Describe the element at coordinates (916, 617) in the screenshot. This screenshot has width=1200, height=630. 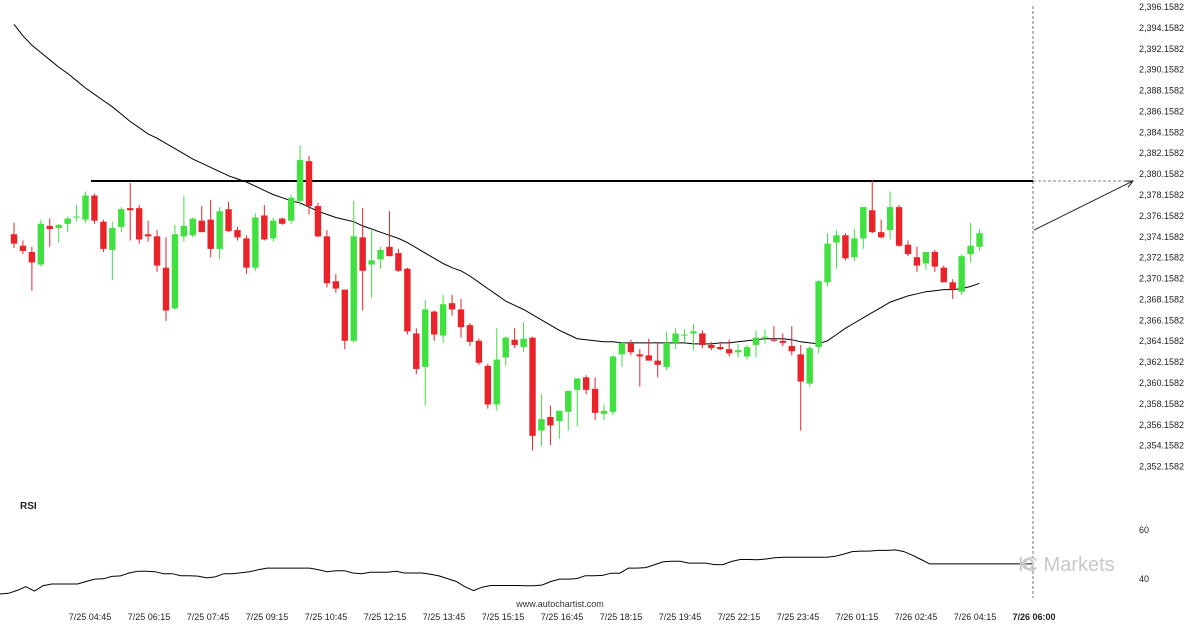
I see `time-tick-label: 7/26 02:45` at that location.